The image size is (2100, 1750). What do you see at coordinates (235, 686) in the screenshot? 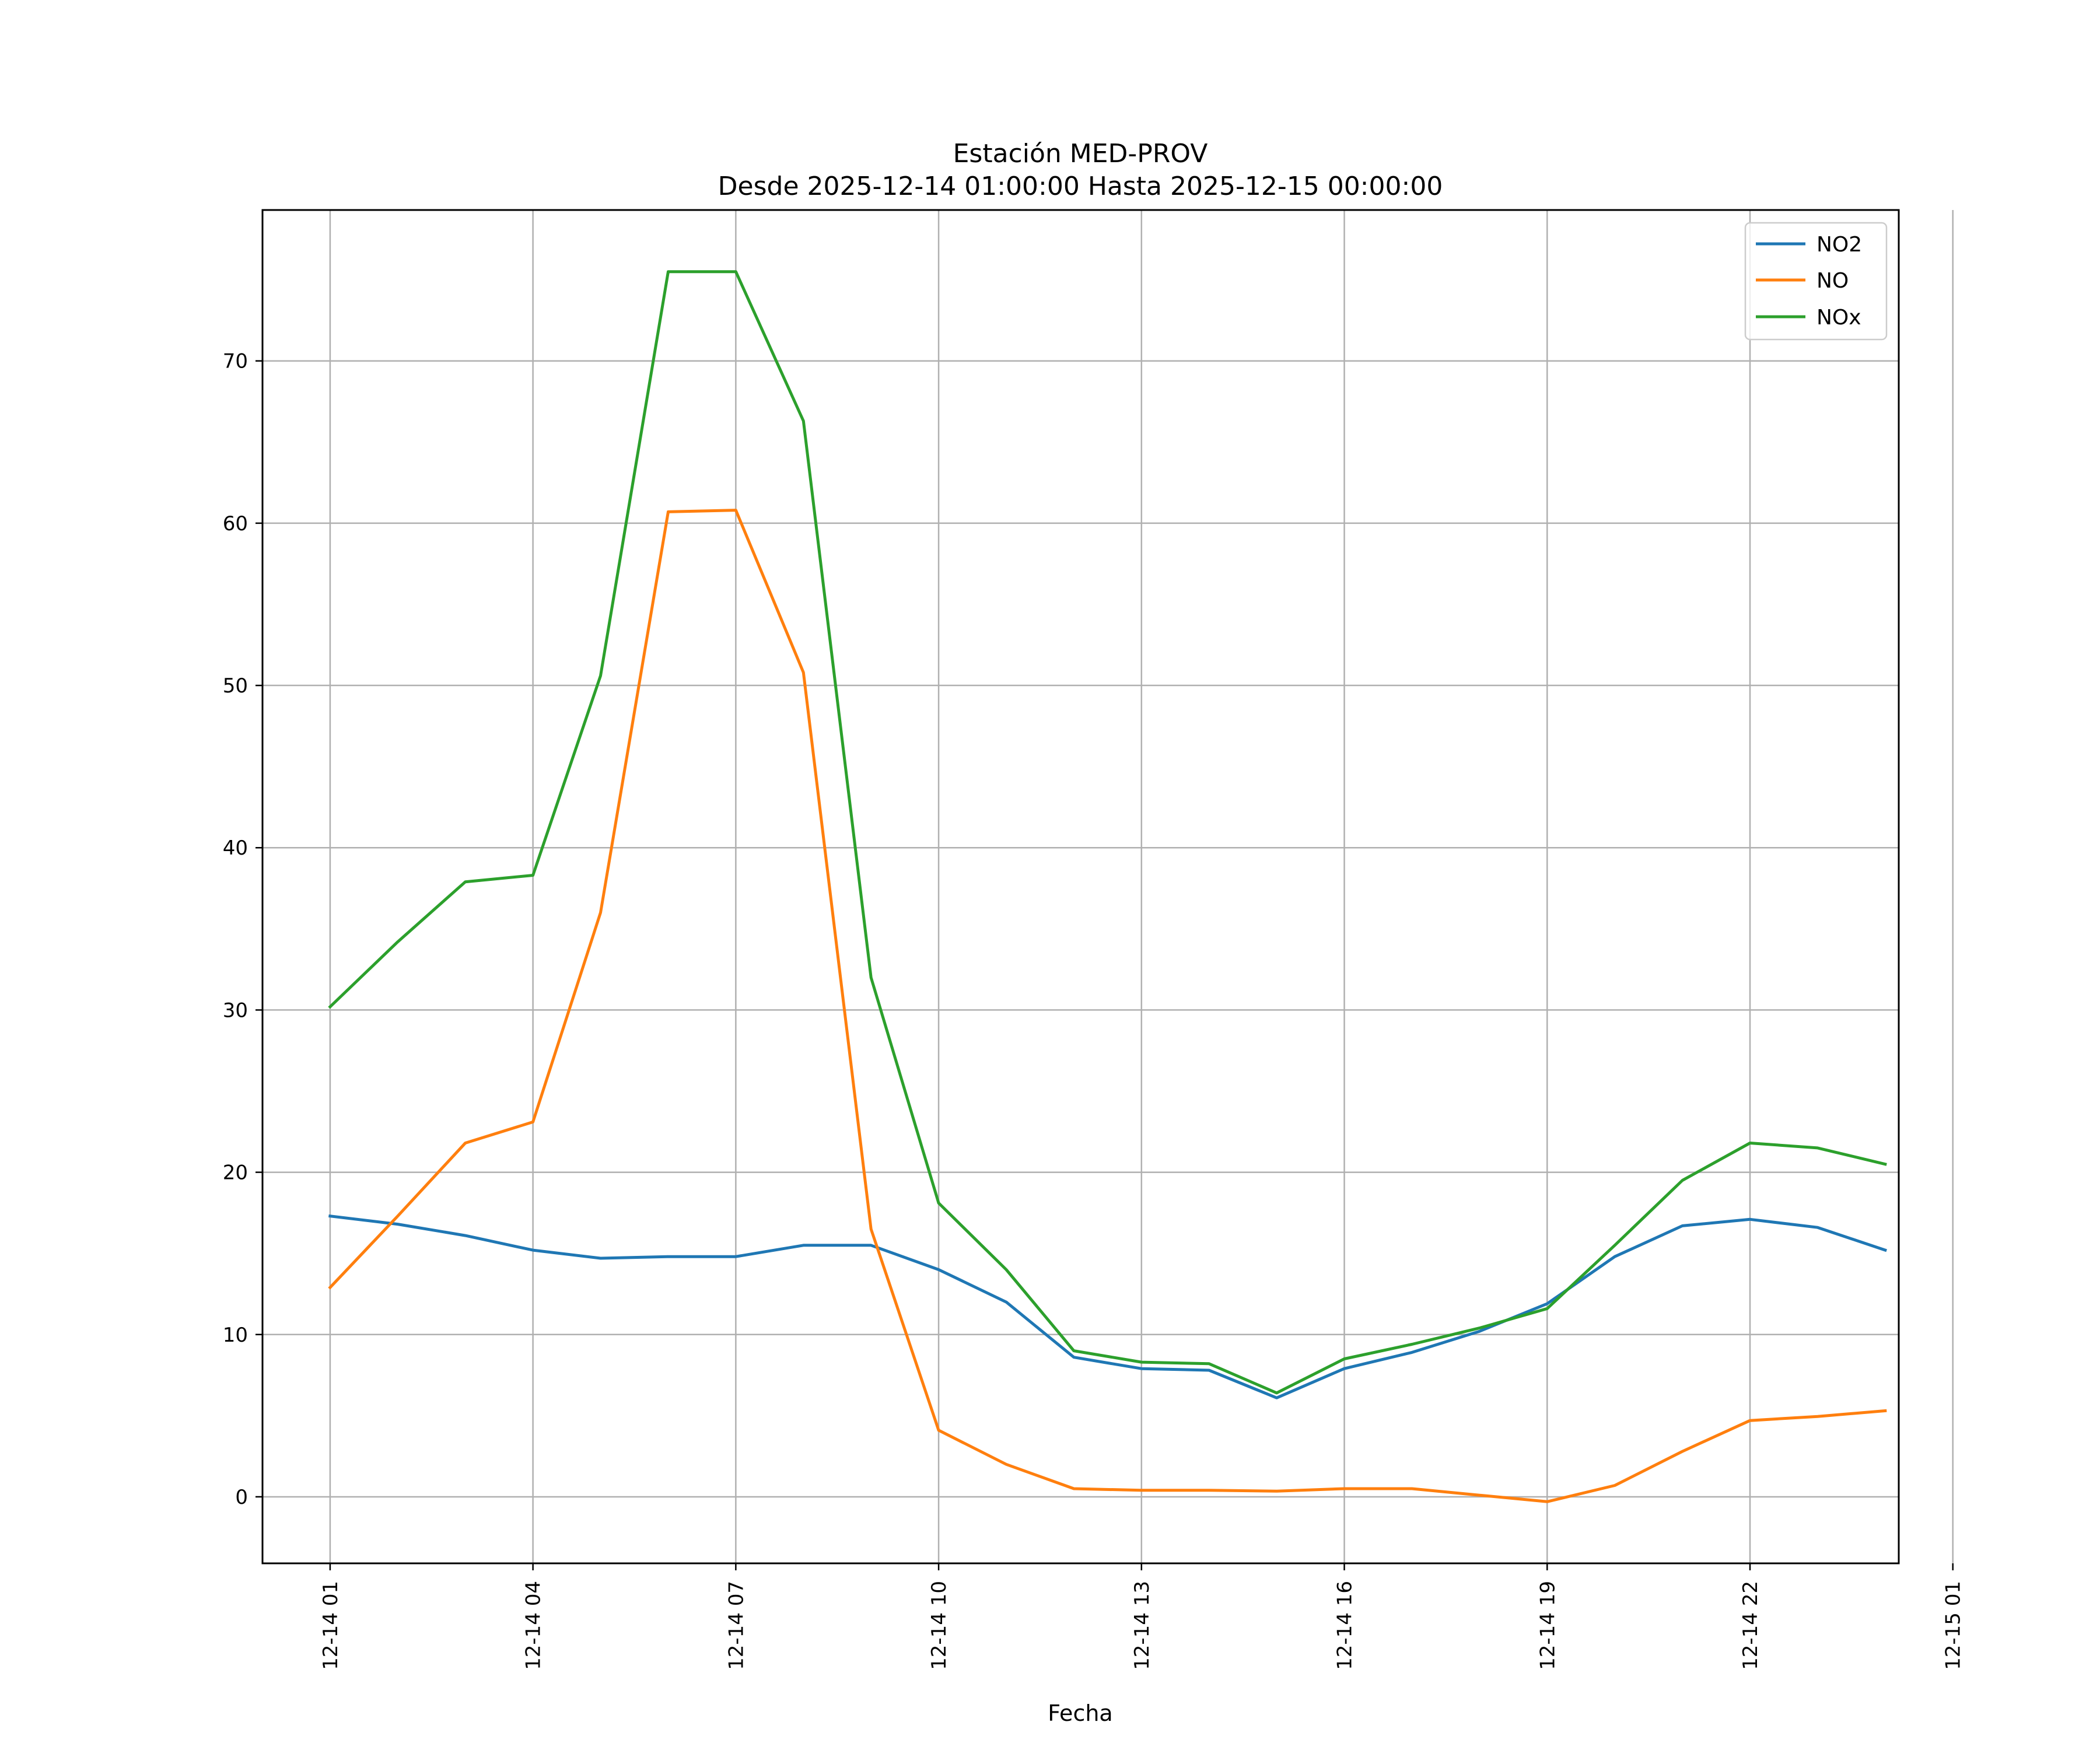
I see `y-tick-label: 50` at bounding box center [235, 686].